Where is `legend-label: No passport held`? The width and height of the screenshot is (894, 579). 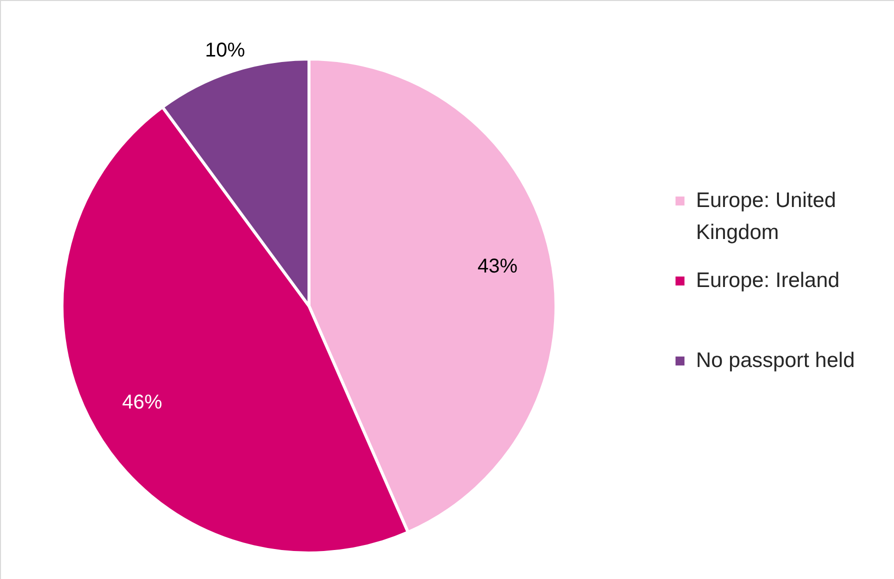 legend-label: No passport held is located at coordinates (775, 360).